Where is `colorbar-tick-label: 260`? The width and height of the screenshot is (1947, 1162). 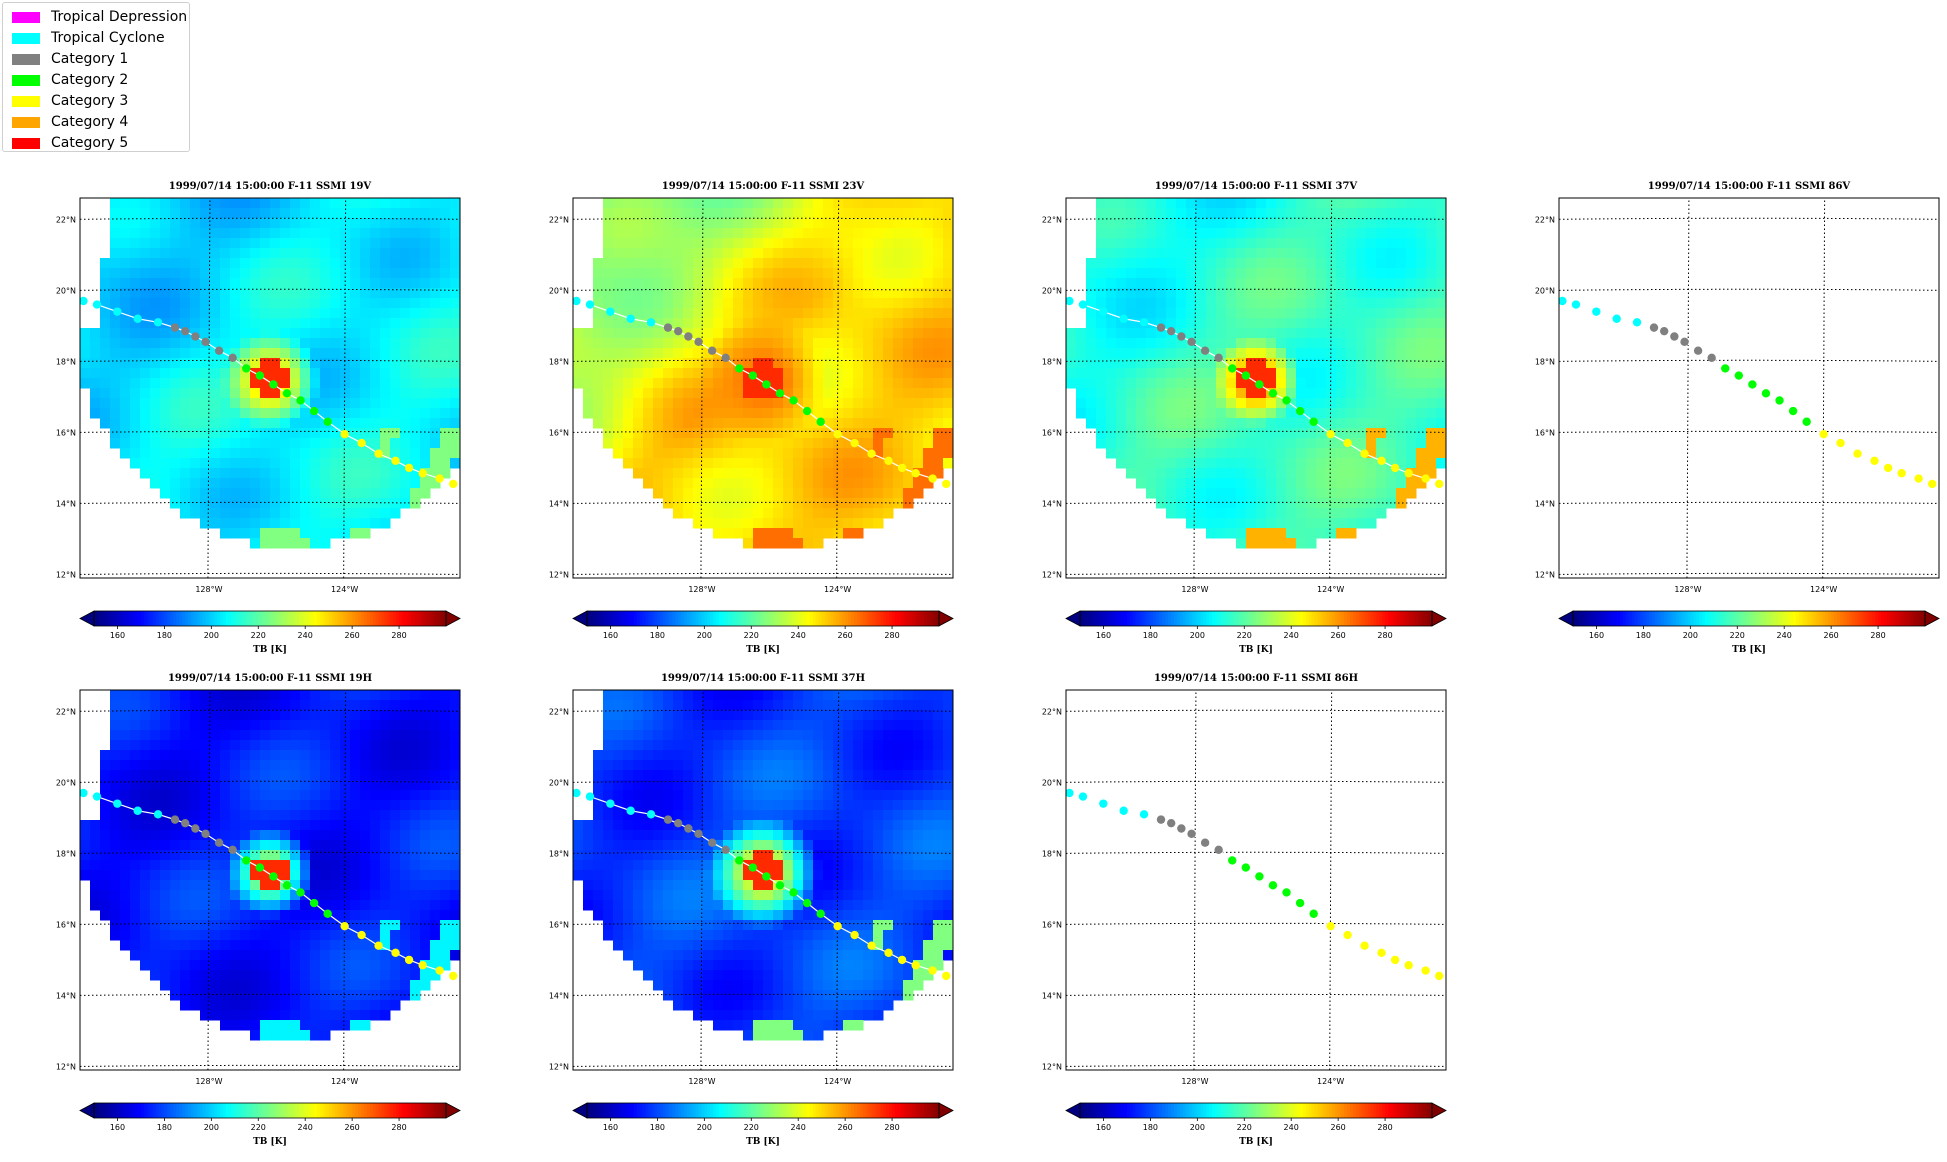
colorbar-tick-label: 260 is located at coordinates (1830, 635).